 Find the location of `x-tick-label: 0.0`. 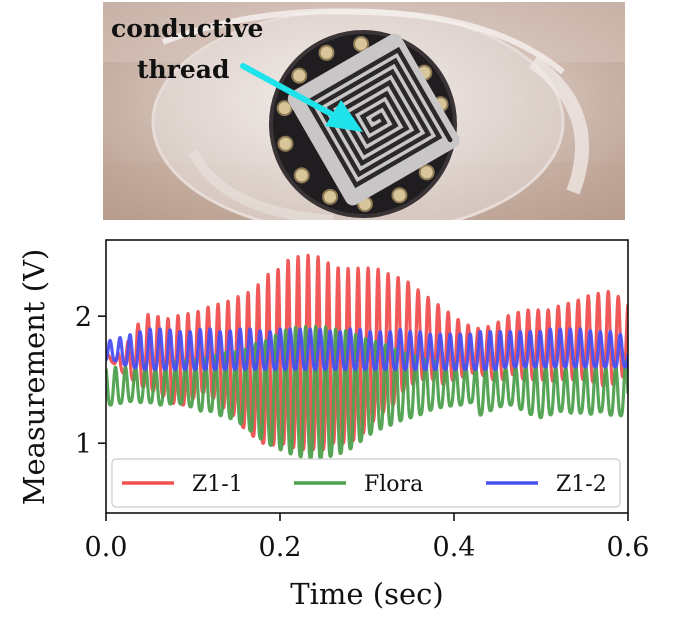

x-tick-label: 0.0 is located at coordinates (106, 547).